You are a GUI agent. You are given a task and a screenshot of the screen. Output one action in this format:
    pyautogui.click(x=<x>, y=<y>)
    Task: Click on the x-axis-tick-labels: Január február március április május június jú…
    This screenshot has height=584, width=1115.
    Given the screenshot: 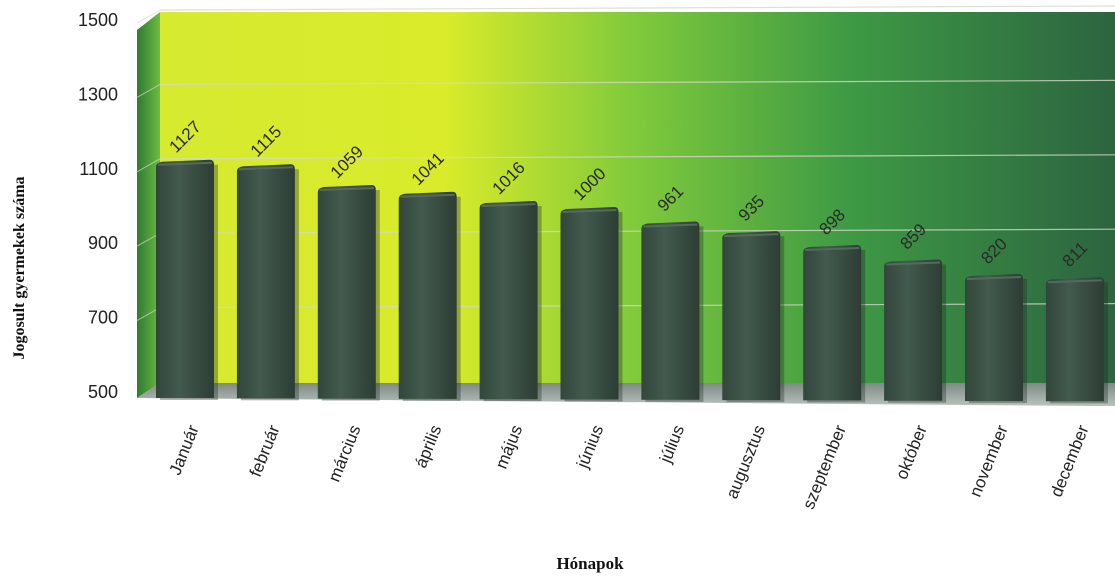 What is the action you would take?
    pyautogui.click(x=629, y=467)
    